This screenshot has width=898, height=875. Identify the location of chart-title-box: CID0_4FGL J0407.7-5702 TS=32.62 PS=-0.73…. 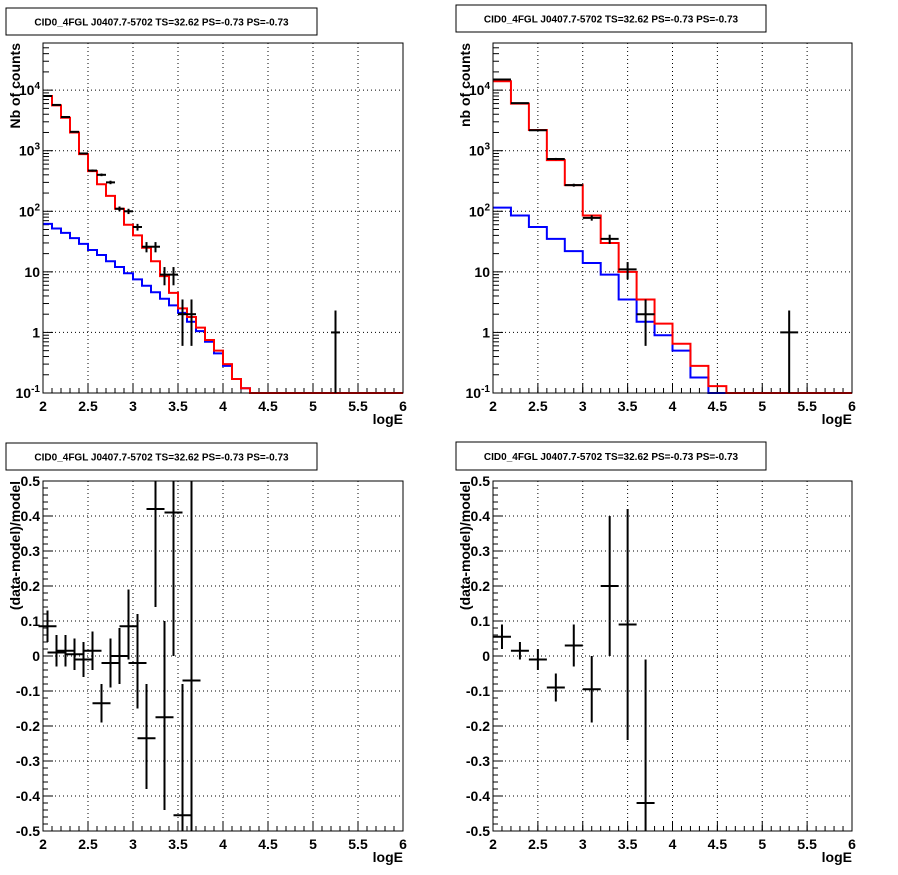
(611, 456).